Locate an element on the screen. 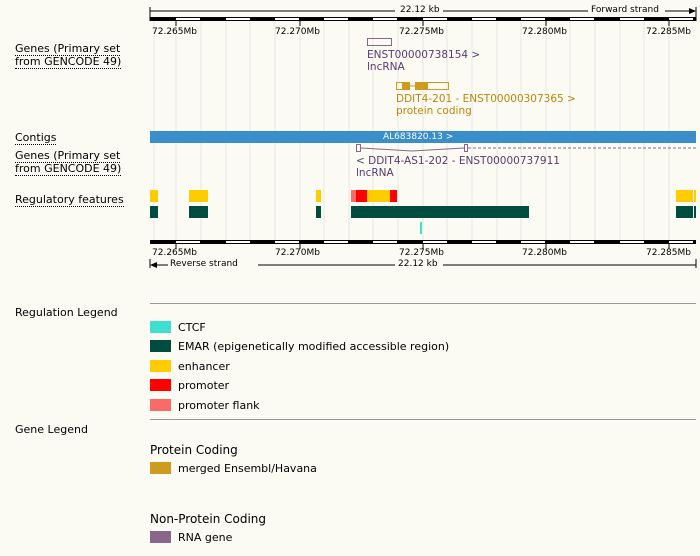 The width and height of the screenshot is (700, 556). regulatory-features is located at coordinates (423, 212).